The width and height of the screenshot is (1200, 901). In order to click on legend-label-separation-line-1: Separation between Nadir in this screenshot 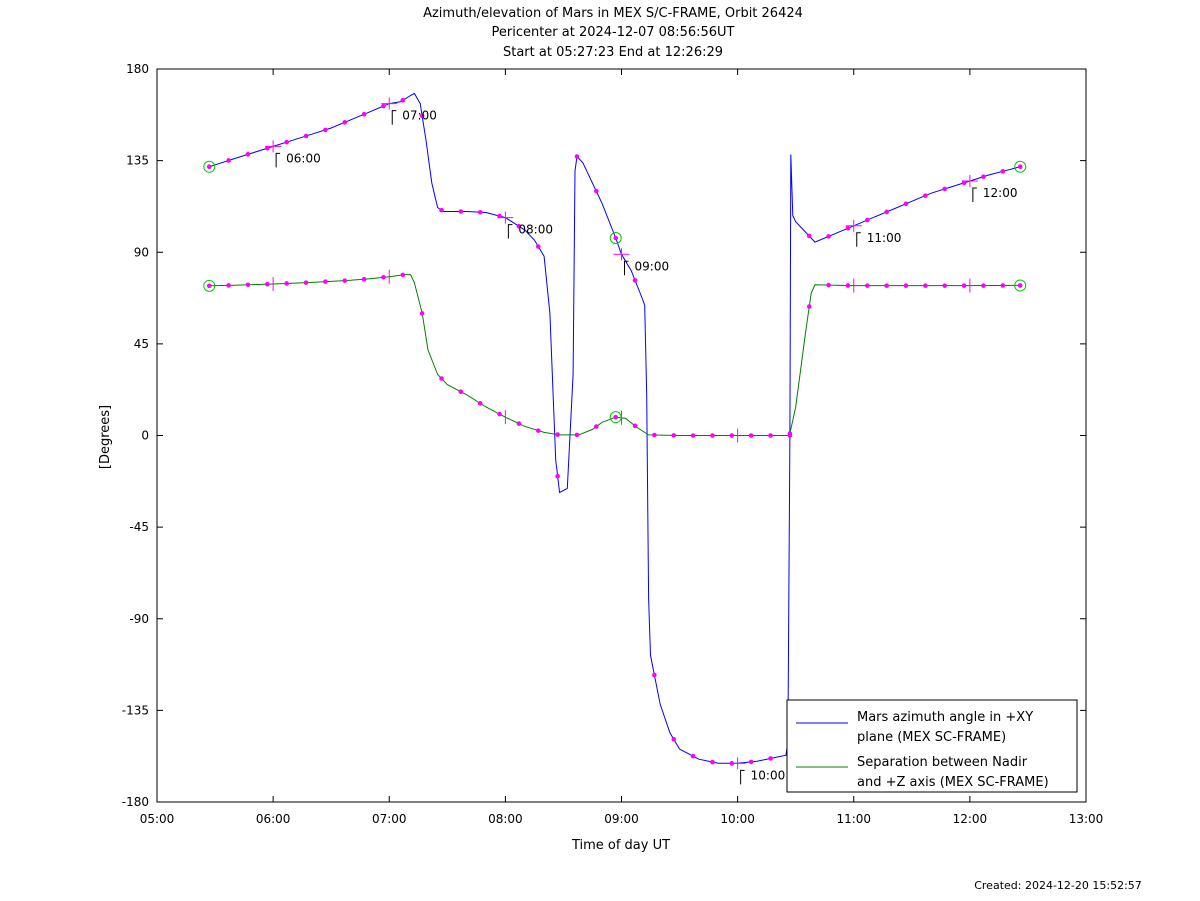, I will do `click(942, 762)`.